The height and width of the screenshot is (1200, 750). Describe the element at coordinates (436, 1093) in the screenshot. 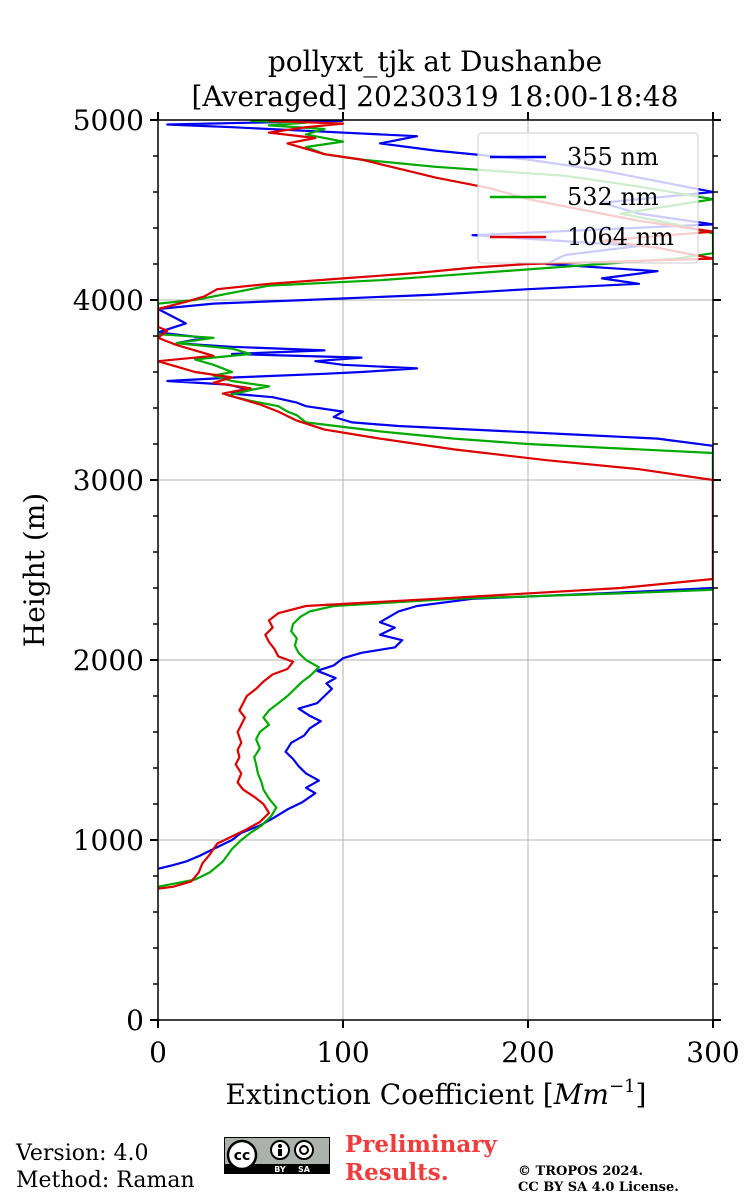

I see `x-axis-label: Extinction Coefficient [Mm−1]` at that location.